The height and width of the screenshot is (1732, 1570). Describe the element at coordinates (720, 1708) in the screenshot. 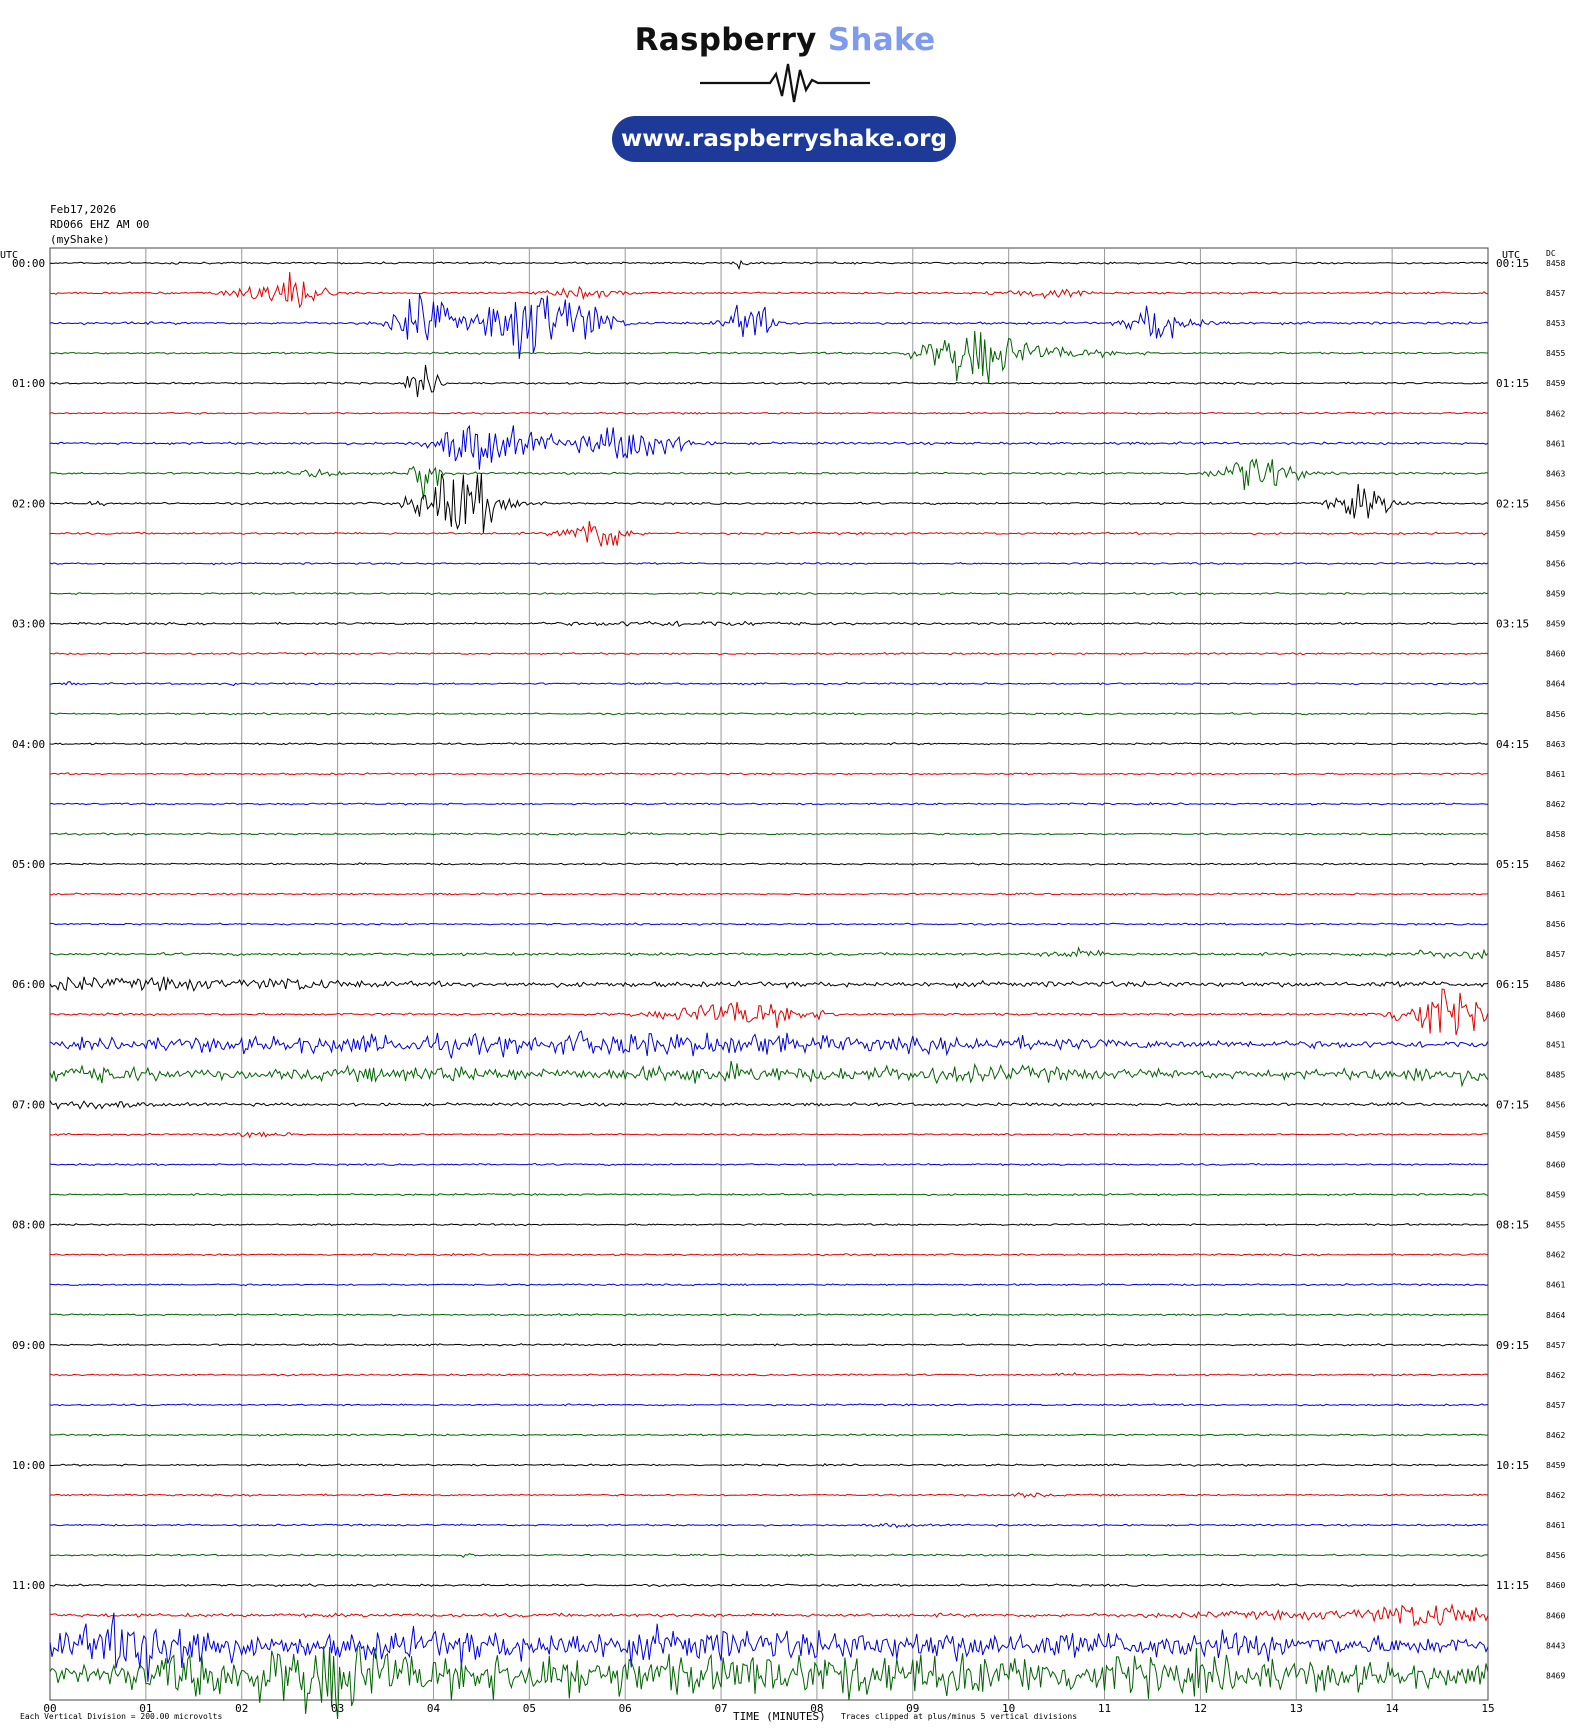

I see `x-tick-label: 07` at that location.